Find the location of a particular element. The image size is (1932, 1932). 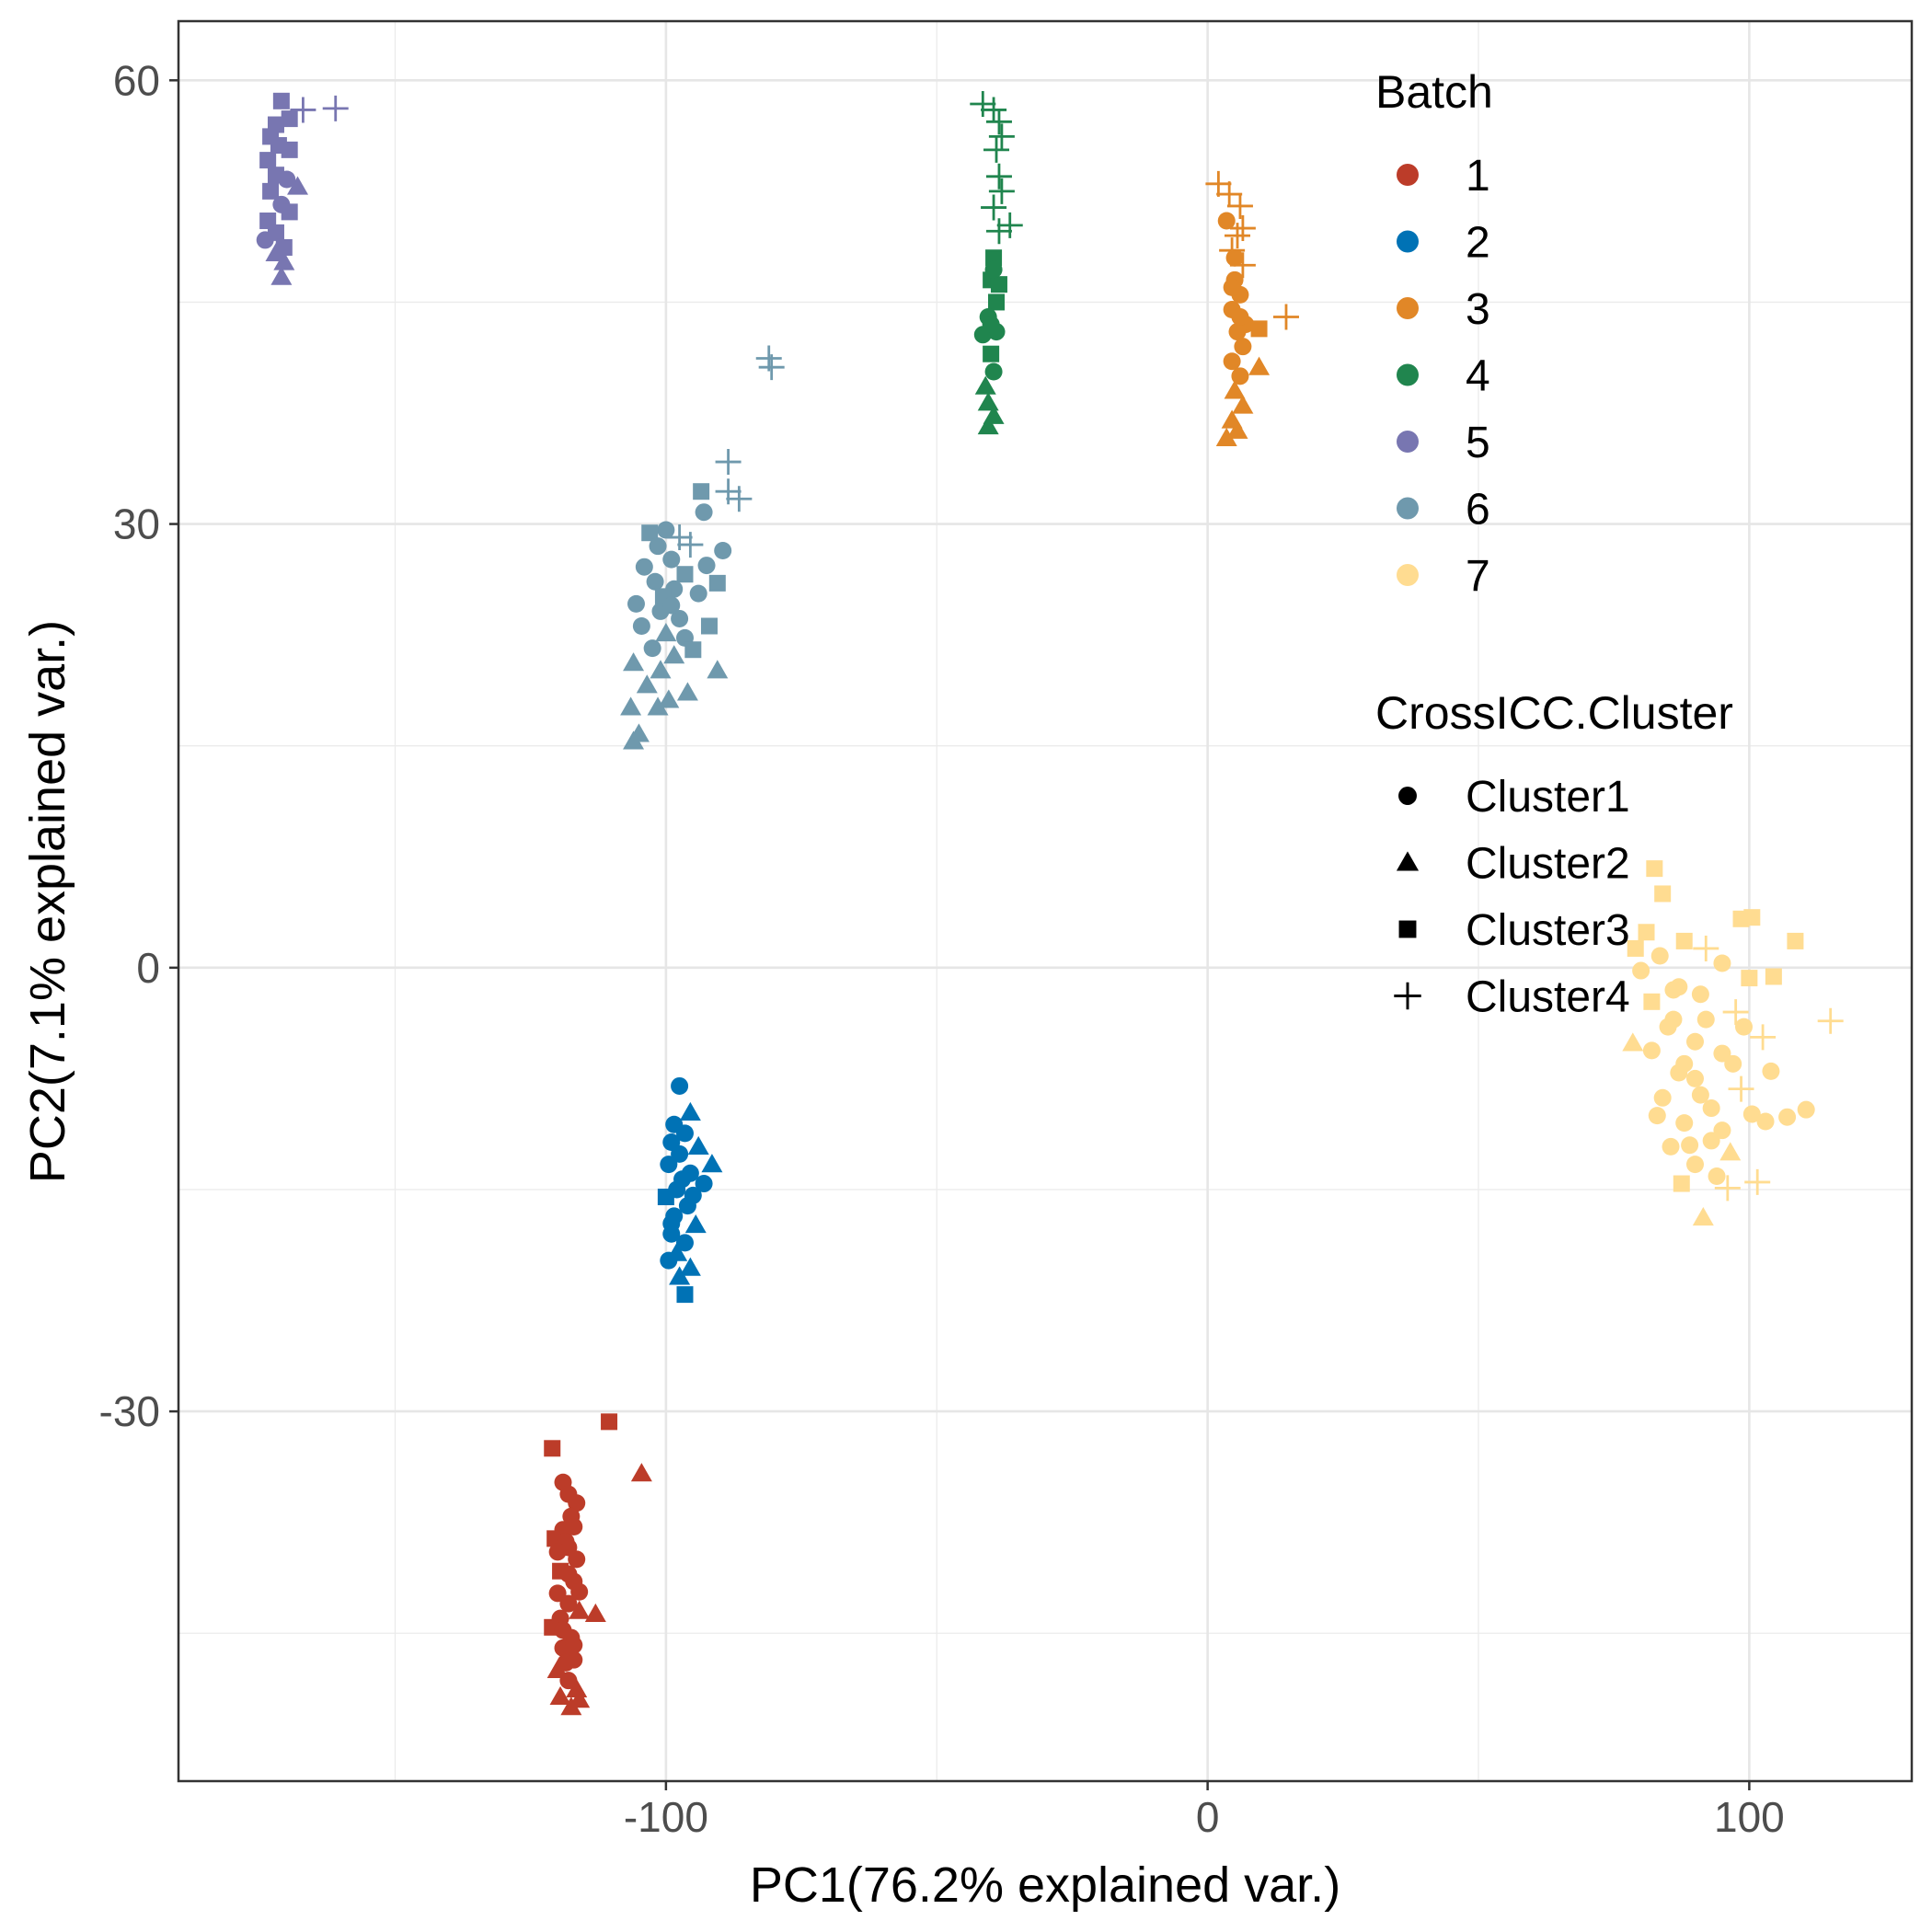

batch-legend-label: 2 is located at coordinates (1478, 243).